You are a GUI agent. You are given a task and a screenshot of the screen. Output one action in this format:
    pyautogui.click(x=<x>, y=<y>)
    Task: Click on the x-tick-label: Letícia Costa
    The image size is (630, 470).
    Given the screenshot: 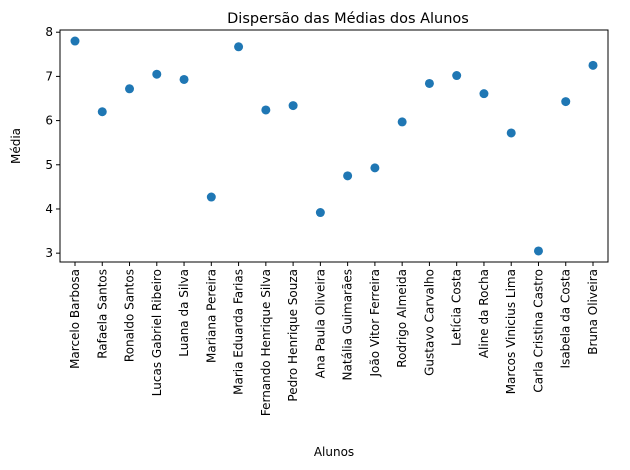 What is the action you would take?
    pyautogui.click(x=457, y=307)
    